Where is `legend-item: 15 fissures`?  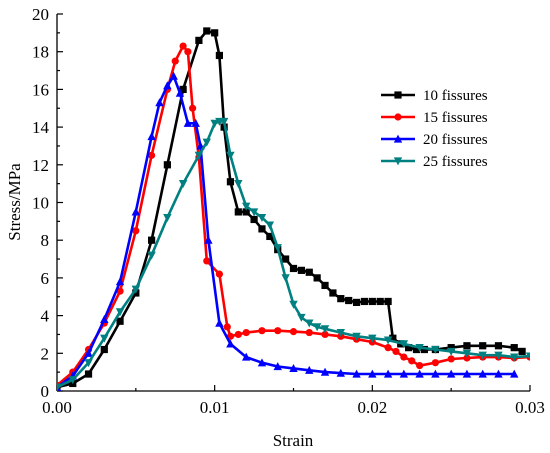 legend-item: 15 fissures is located at coordinates (434, 118).